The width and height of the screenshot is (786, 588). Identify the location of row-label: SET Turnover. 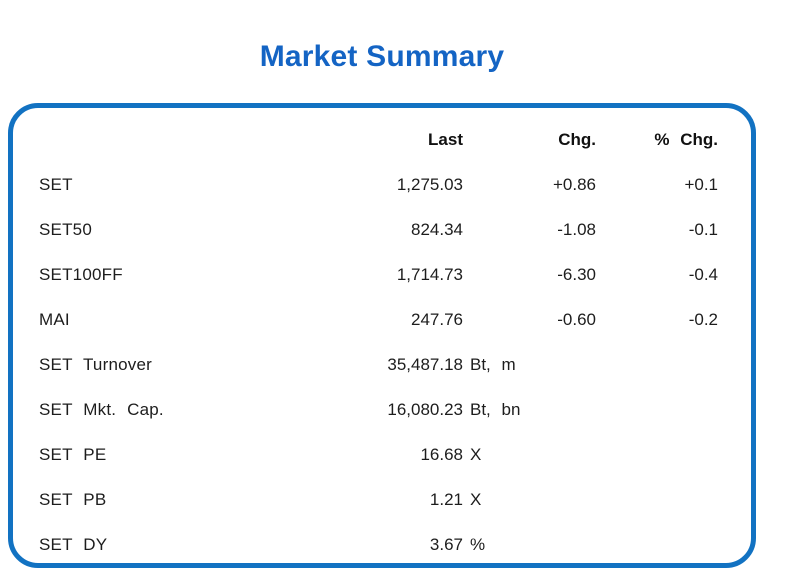
(95, 364).